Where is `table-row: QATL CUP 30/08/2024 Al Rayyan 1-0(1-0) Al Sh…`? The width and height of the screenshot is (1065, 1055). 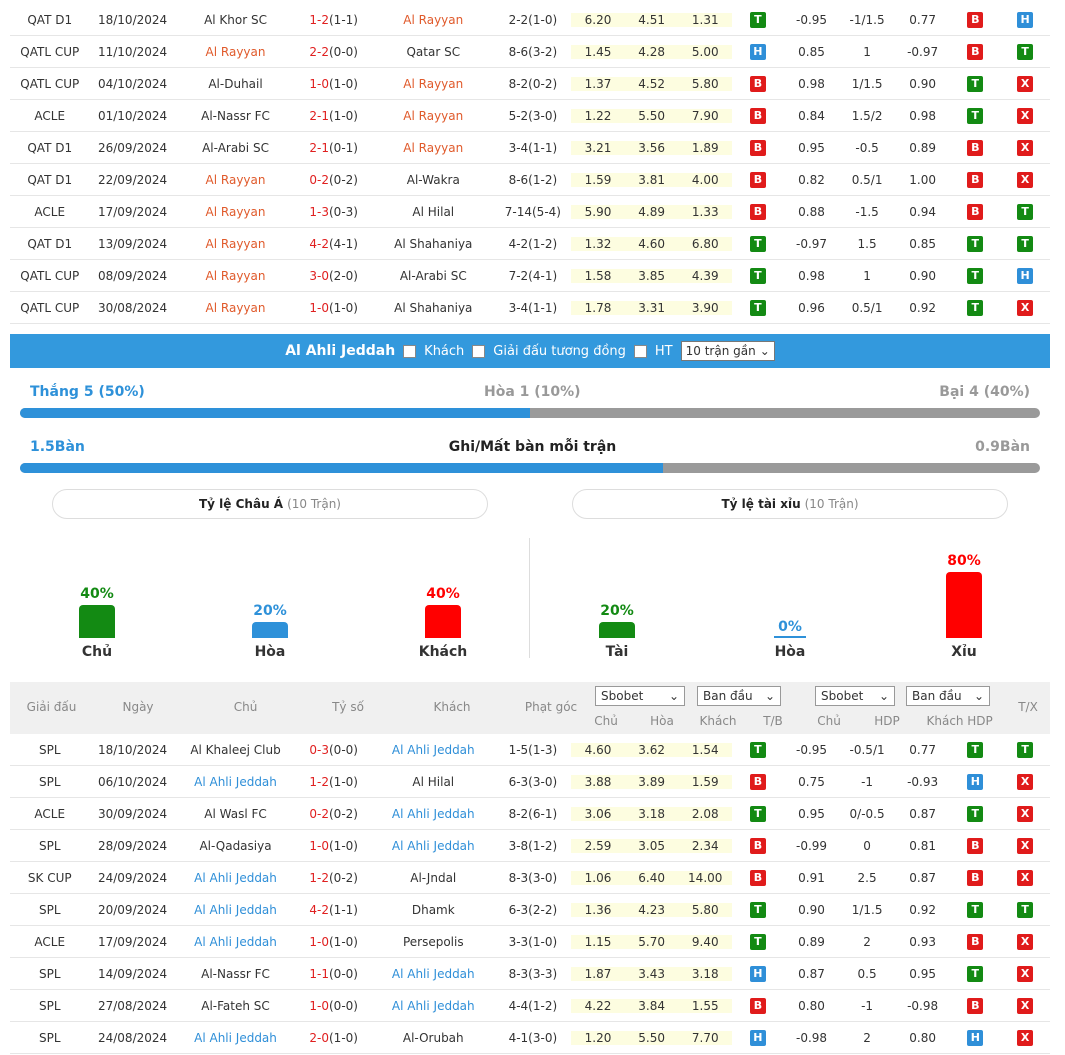 table-row: QATL CUP 30/08/2024 Al Rayyan 1-0(1-0) Al Sh… is located at coordinates (530, 308).